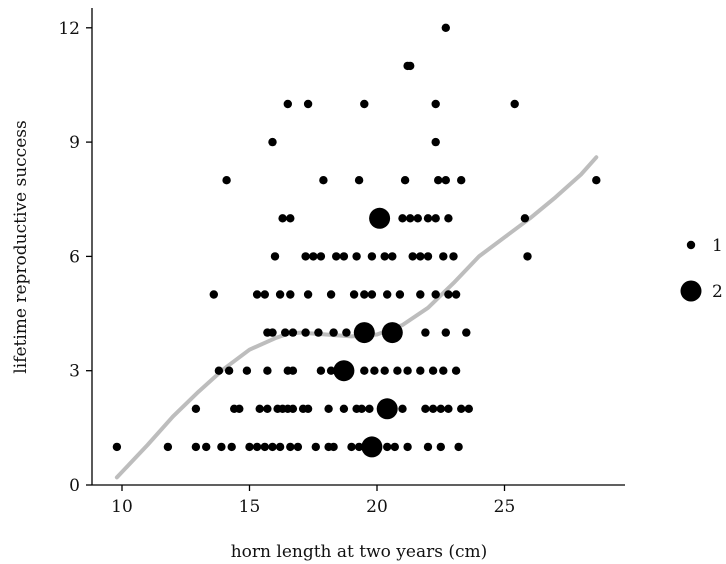 Image resolution: width=726 pixels, height=564 pixels. Describe the element at coordinates (313, 501) in the screenshot. I see `x-axis-ticks: 10 15 20 25` at that location.